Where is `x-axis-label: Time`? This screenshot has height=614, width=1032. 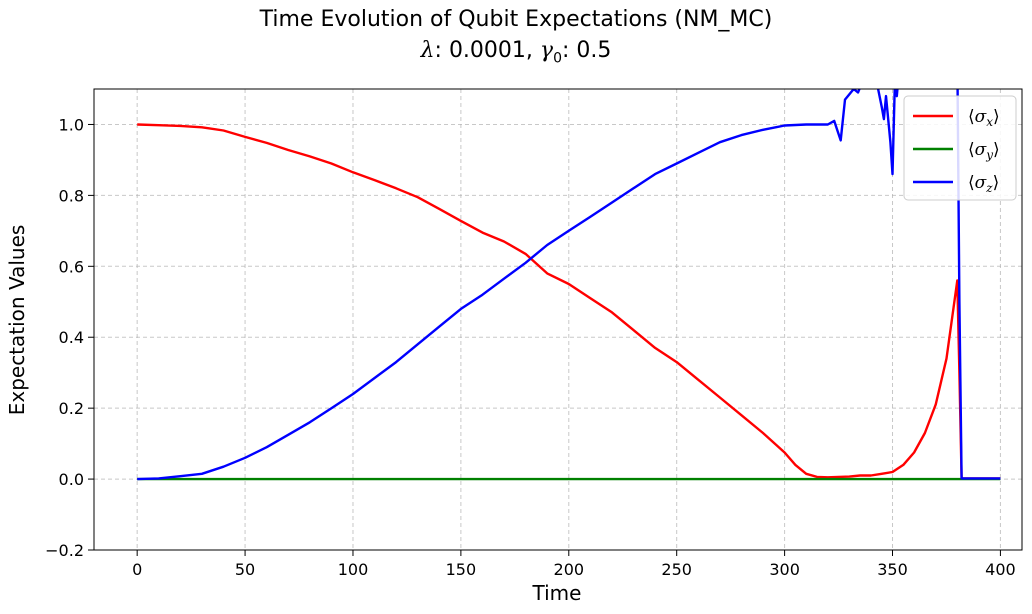
x-axis-label: Time is located at coordinates (557, 593).